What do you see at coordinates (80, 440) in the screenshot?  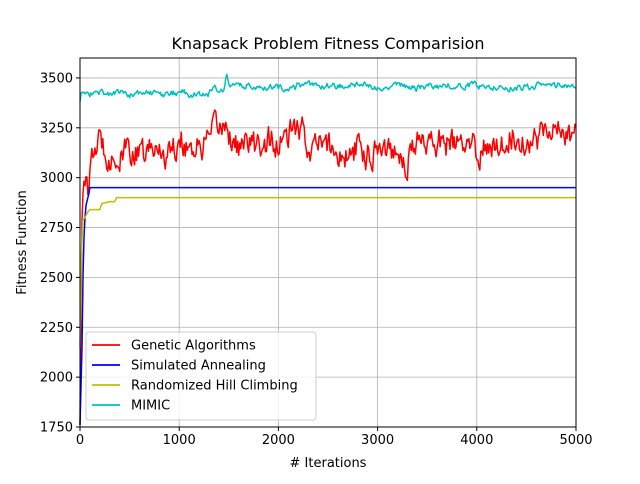 I see `x-tick-label: 0` at bounding box center [80, 440].